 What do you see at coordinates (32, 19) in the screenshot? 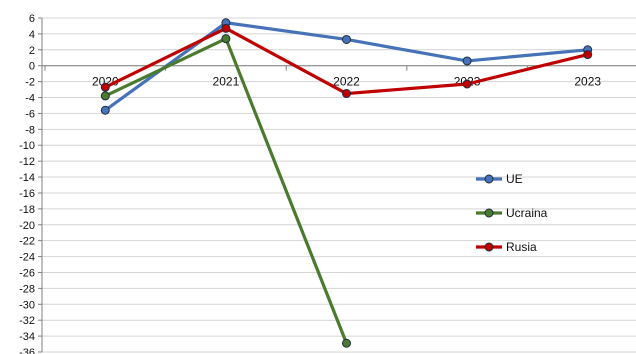
I see `y-tick-label: 6` at bounding box center [32, 19].